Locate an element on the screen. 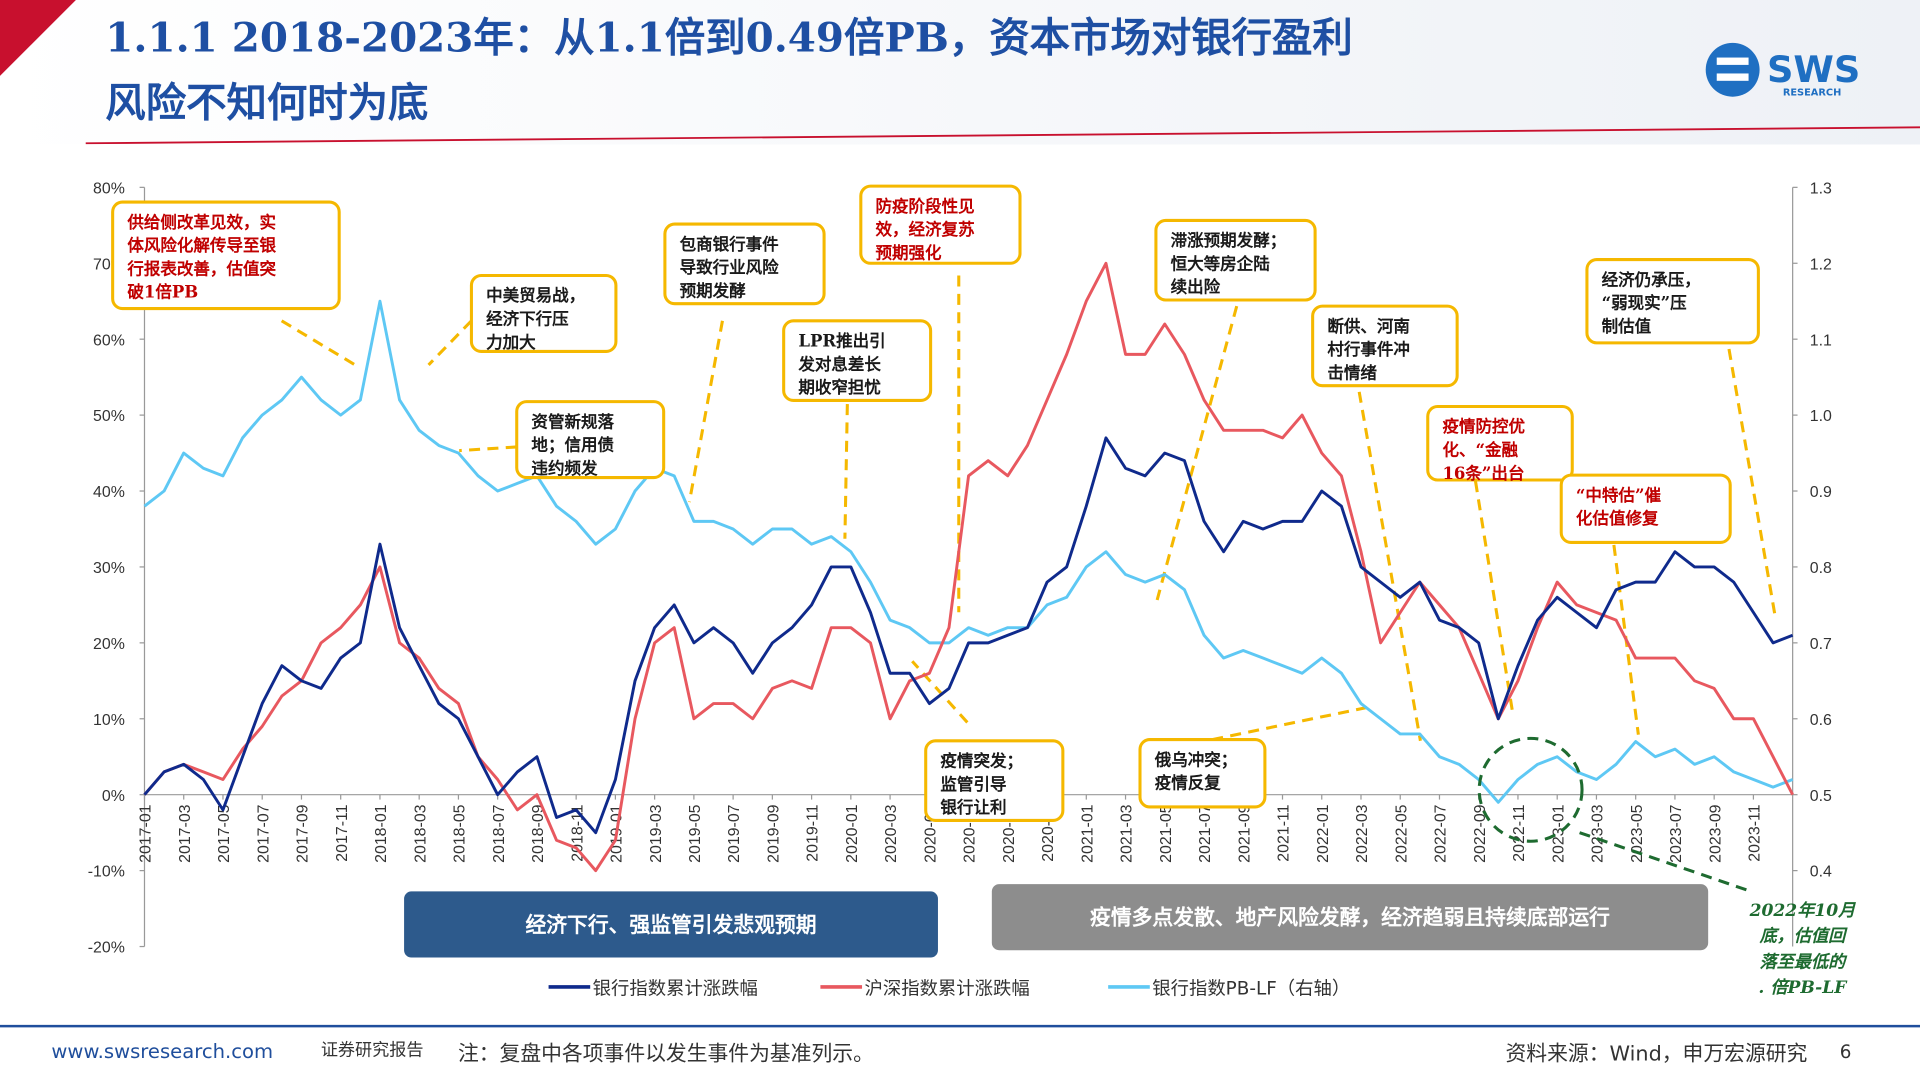 The height and width of the screenshot is (1080, 1920). legend-label: 银行指数PB-LF（右轴） is located at coordinates (1251, 988).